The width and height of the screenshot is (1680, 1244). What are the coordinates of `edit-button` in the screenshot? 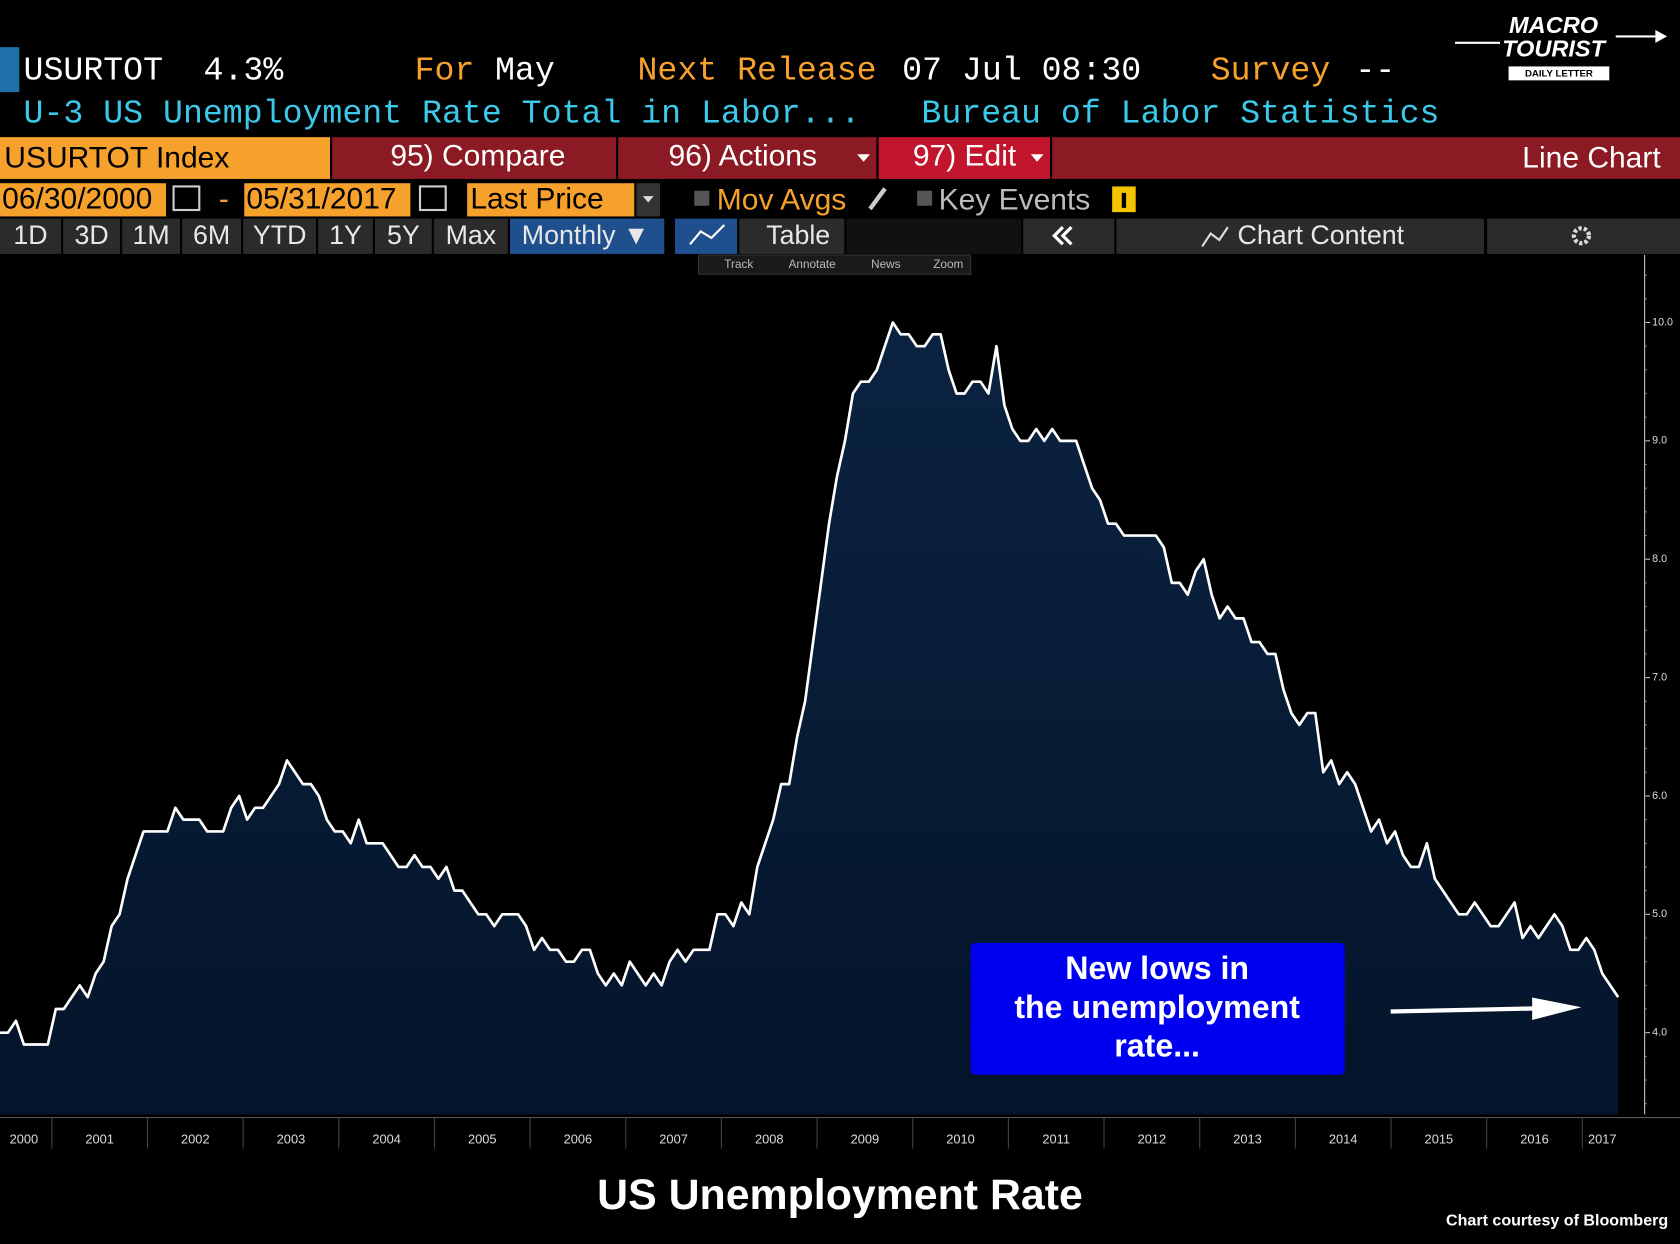 It's located at (964, 158).